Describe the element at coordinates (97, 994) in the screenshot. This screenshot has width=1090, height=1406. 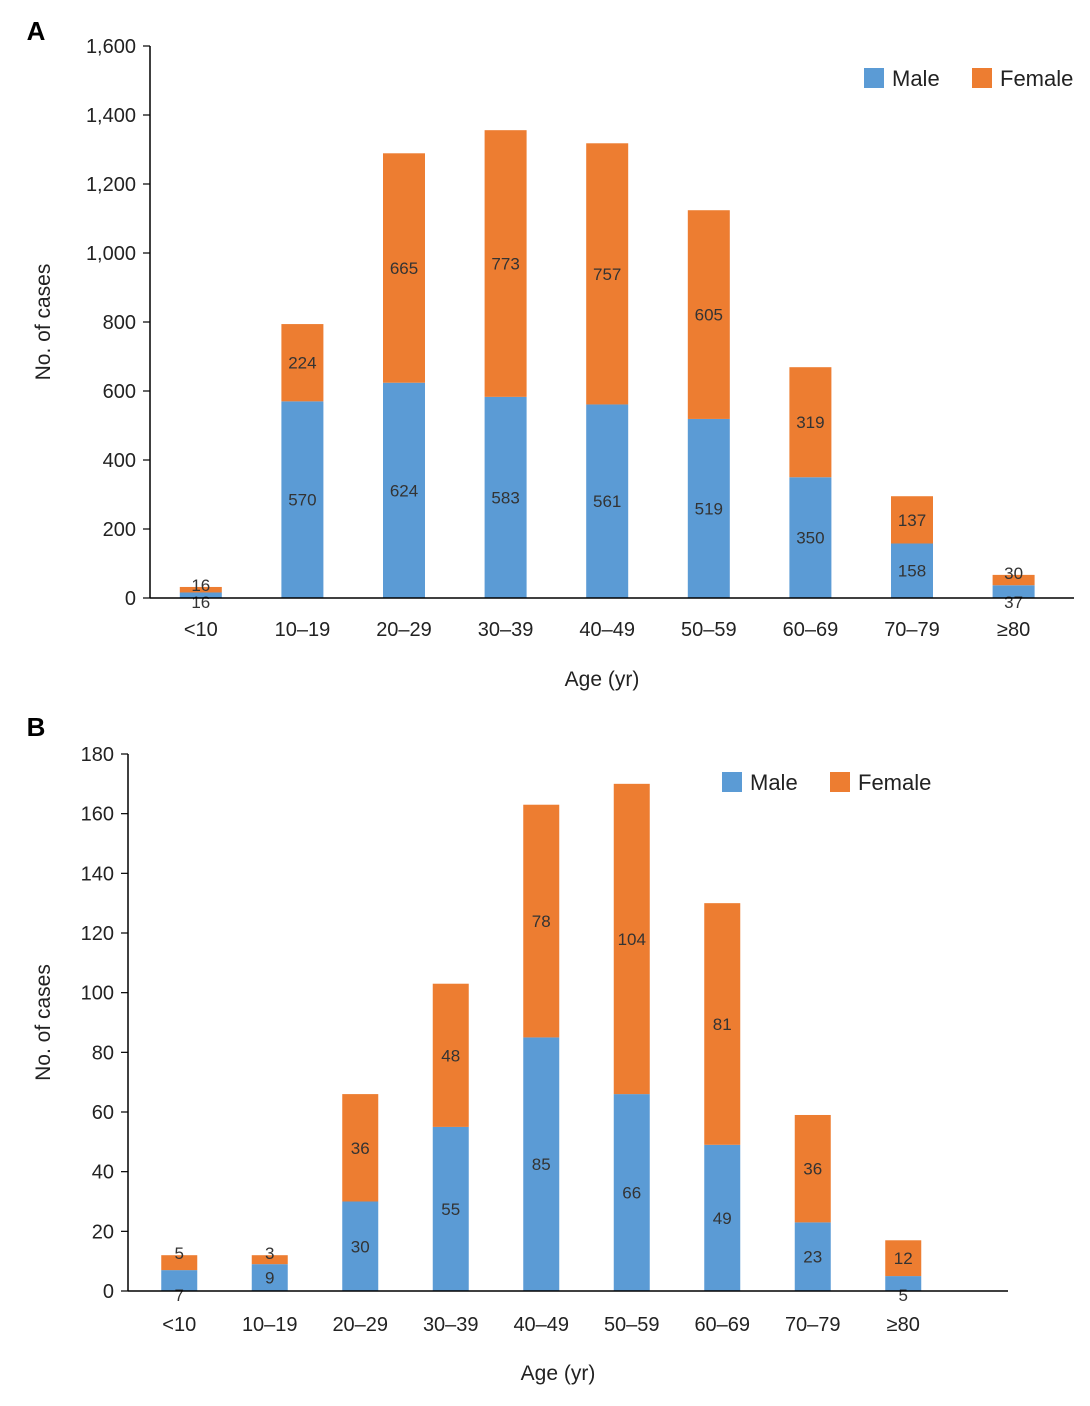
I see `y-tick-label: 100` at that location.